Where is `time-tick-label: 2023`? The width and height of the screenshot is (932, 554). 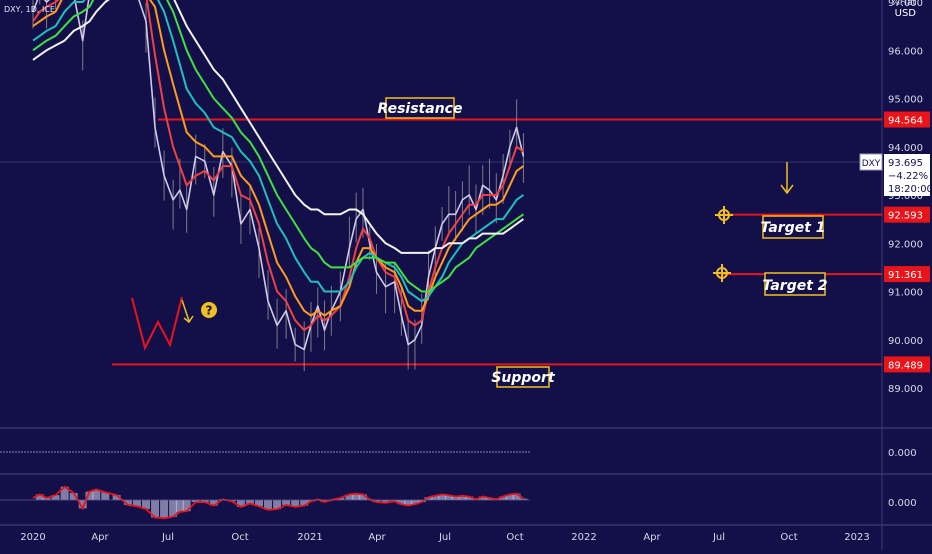 time-tick-label: 2023 is located at coordinates (856, 537).